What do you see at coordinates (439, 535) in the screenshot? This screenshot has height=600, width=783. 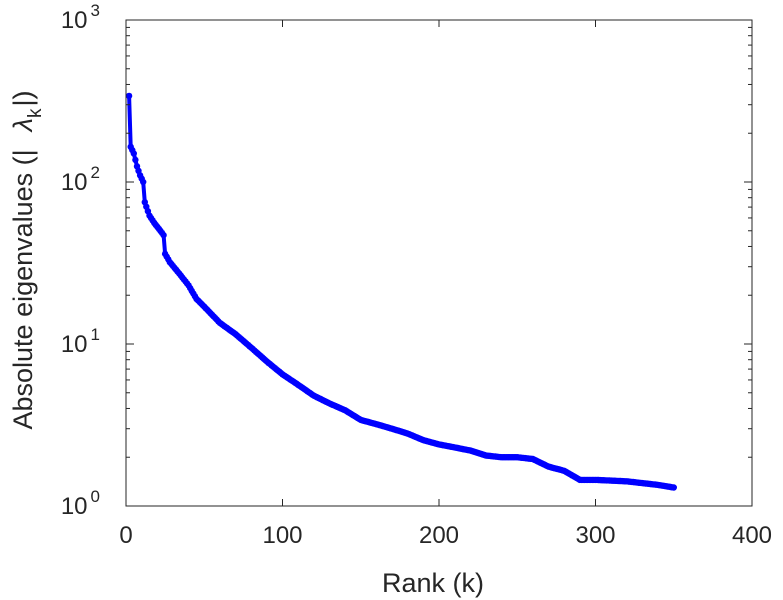 I see `x-tick-label: 200` at bounding box center [439, 535].